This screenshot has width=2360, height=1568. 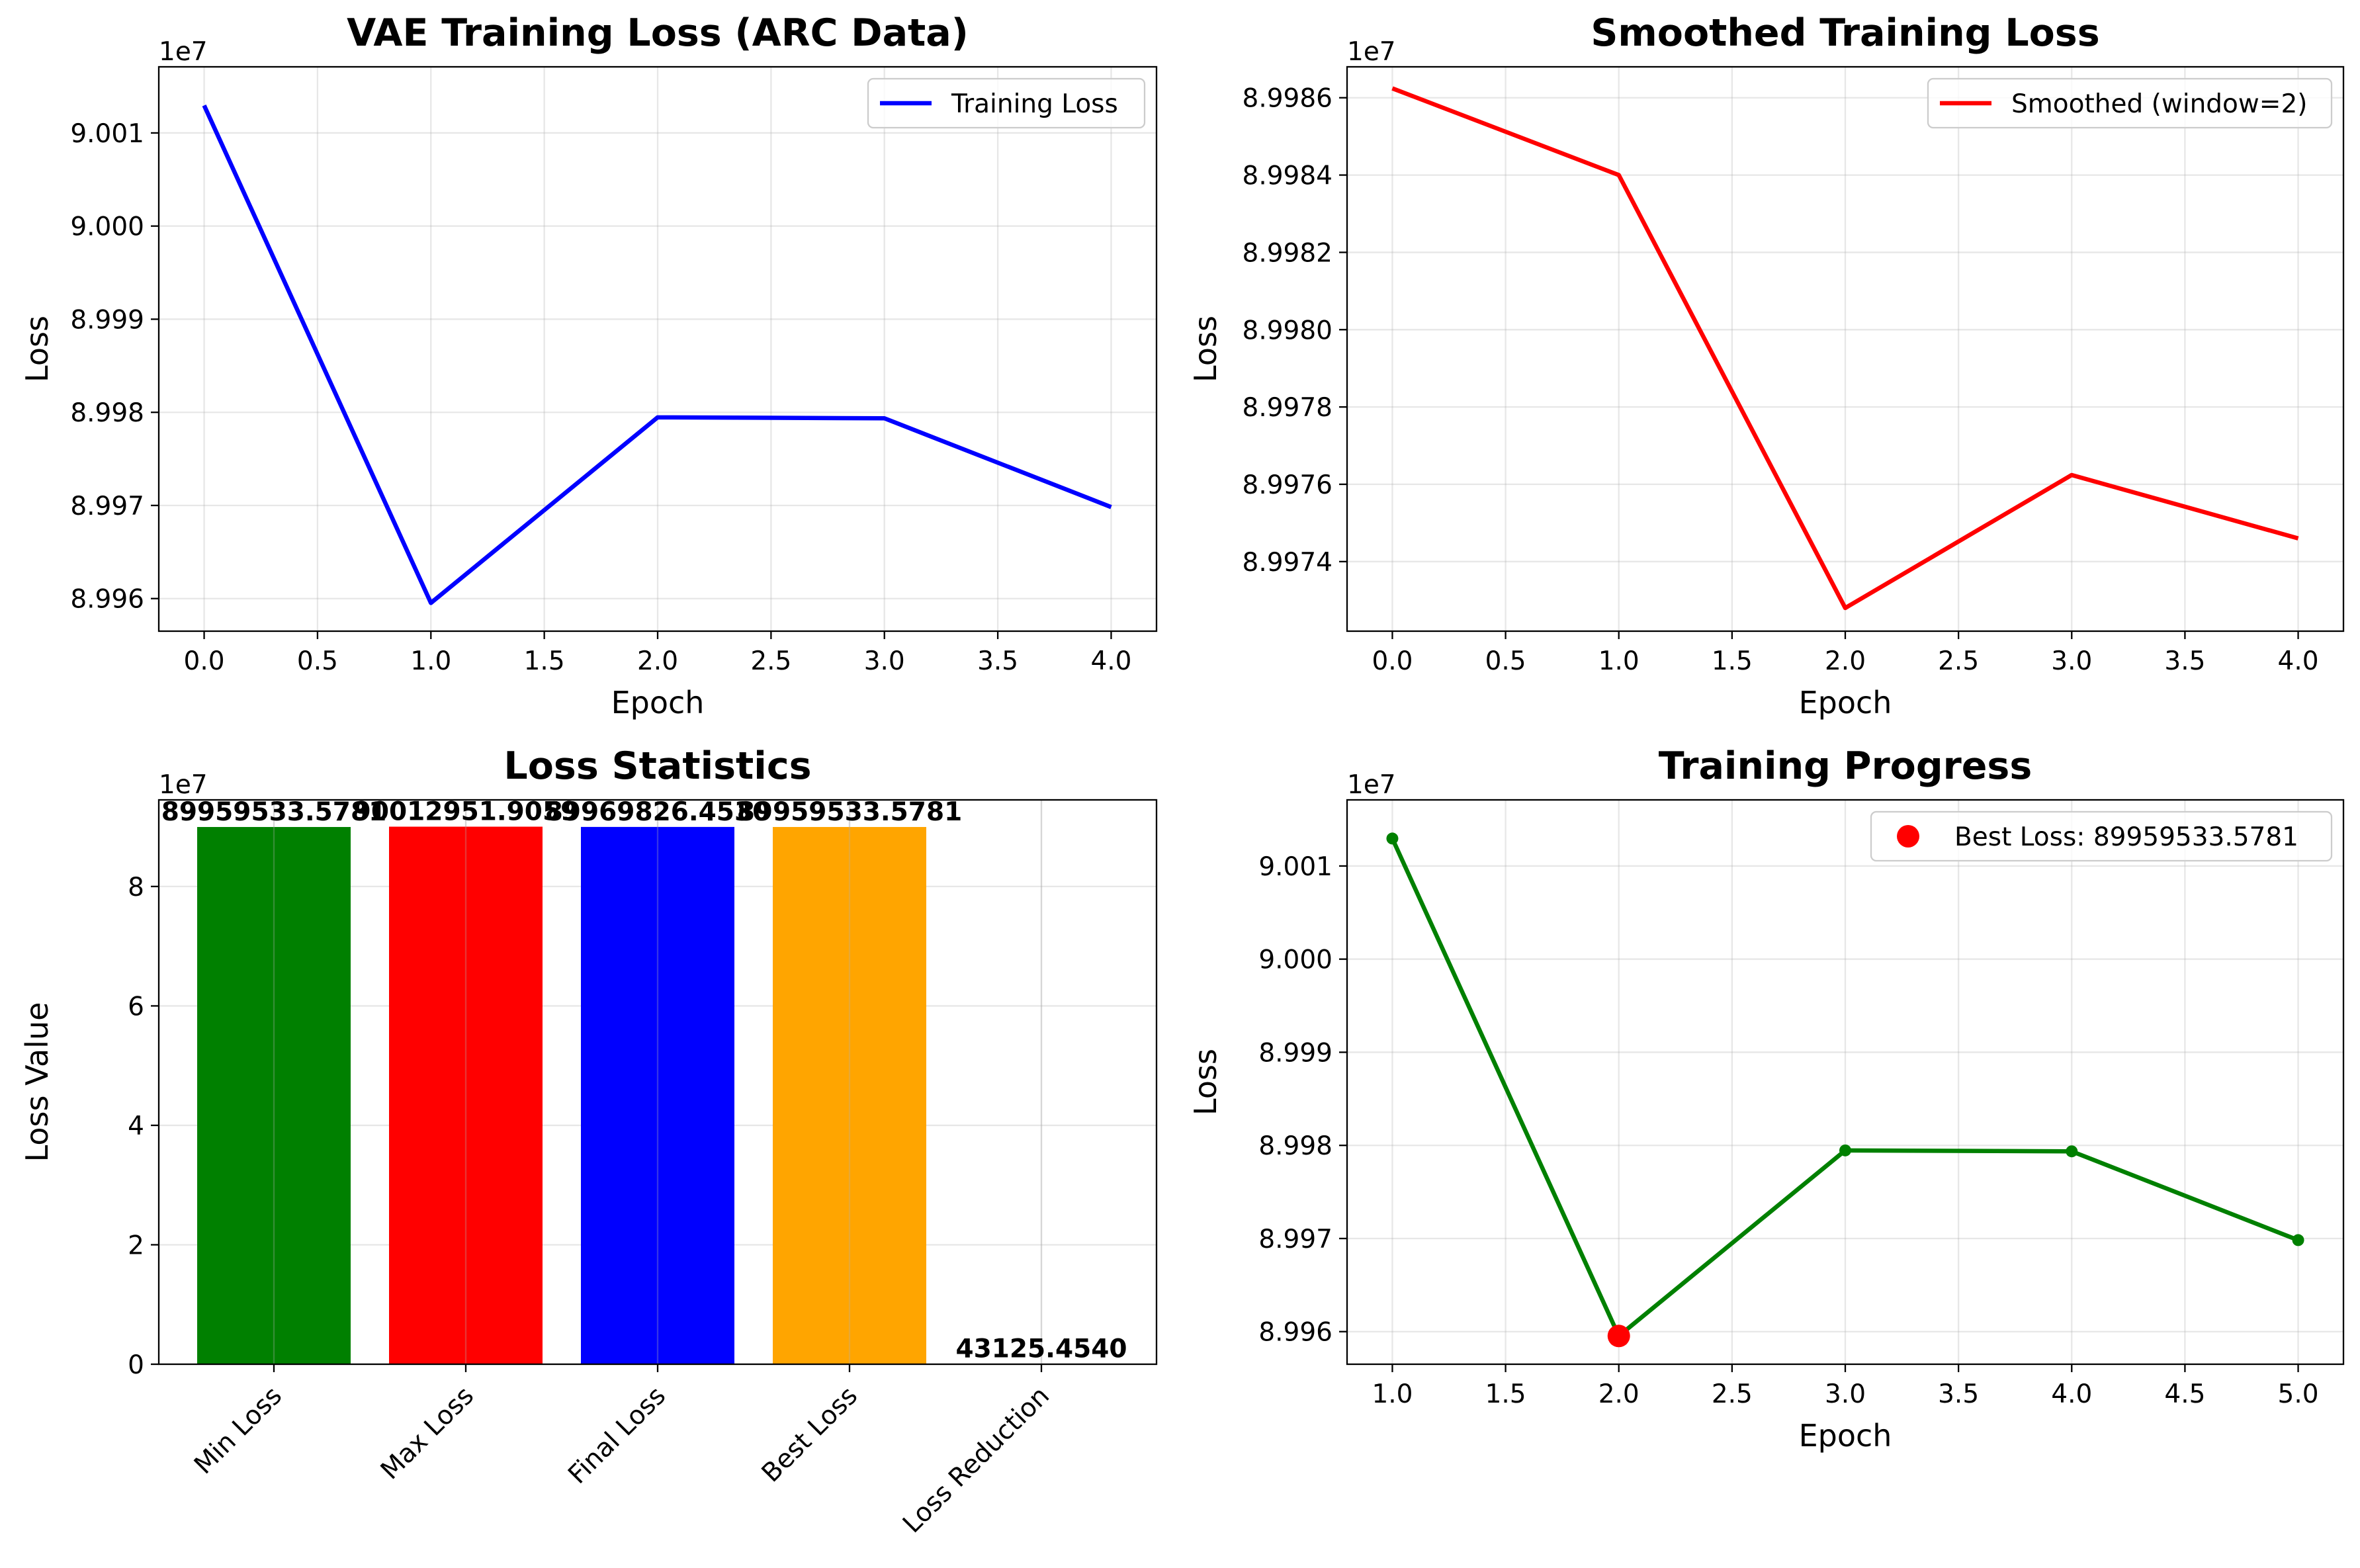 I want to click on chart-title: Smoothed Training Loss, so click(x=1845, y=33).